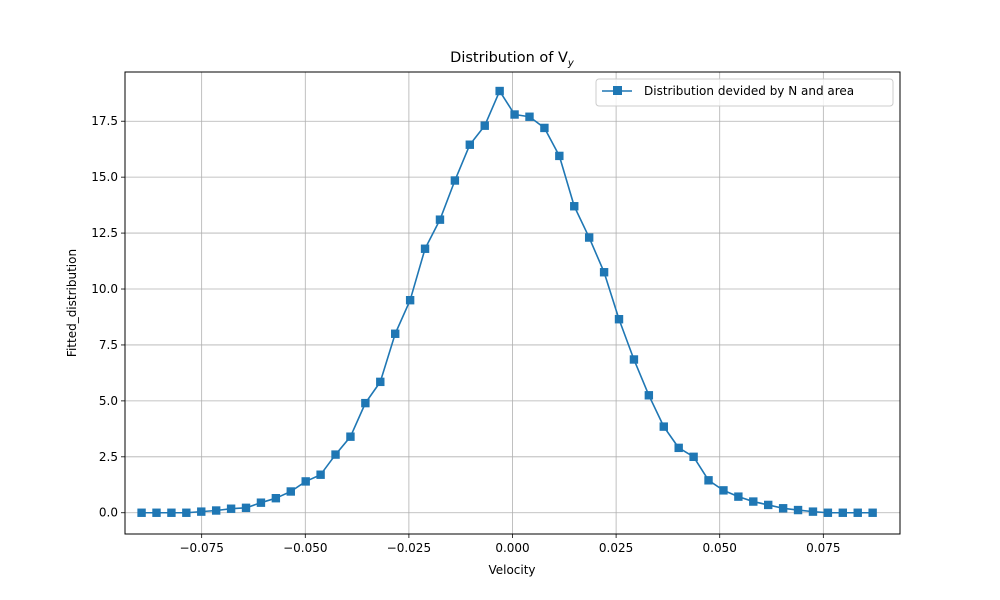 The height and width of the screenshot is (600, 1000). I want to click on x-tick-label: 0.025, so click(616, 548).